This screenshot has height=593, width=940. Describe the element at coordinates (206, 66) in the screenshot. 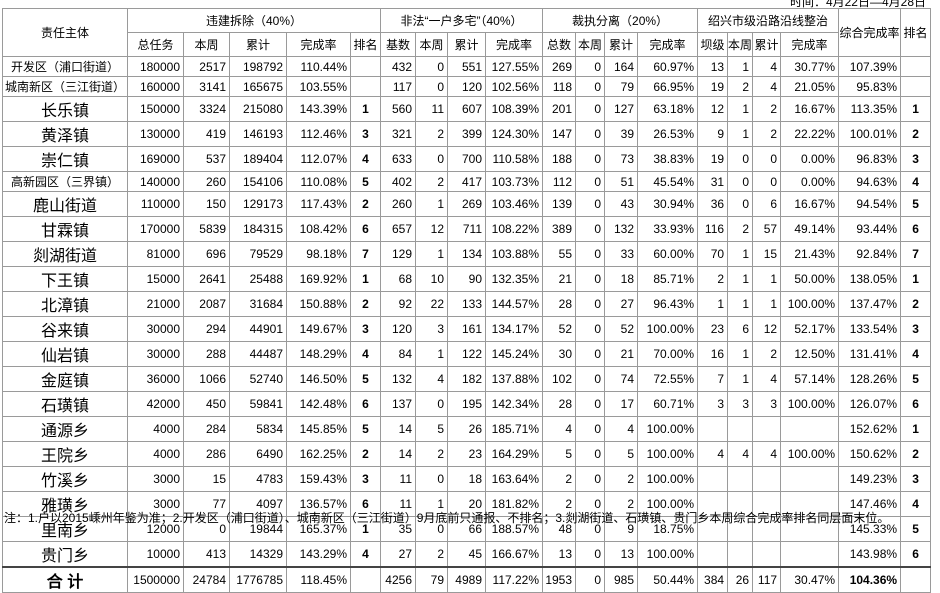

I see `data-cell: 2517` at that location.